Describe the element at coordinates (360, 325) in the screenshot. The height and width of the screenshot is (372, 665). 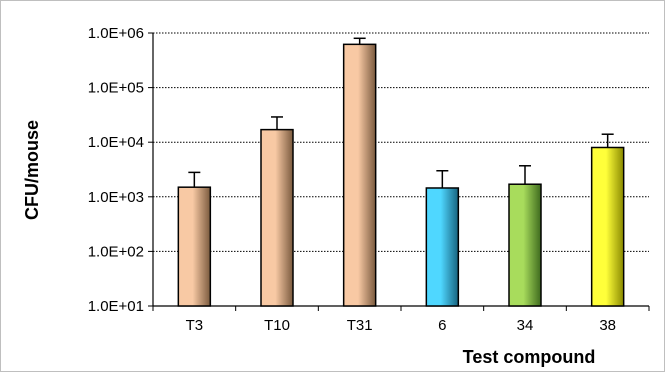
I see `x-tick-label: T31` at that location.